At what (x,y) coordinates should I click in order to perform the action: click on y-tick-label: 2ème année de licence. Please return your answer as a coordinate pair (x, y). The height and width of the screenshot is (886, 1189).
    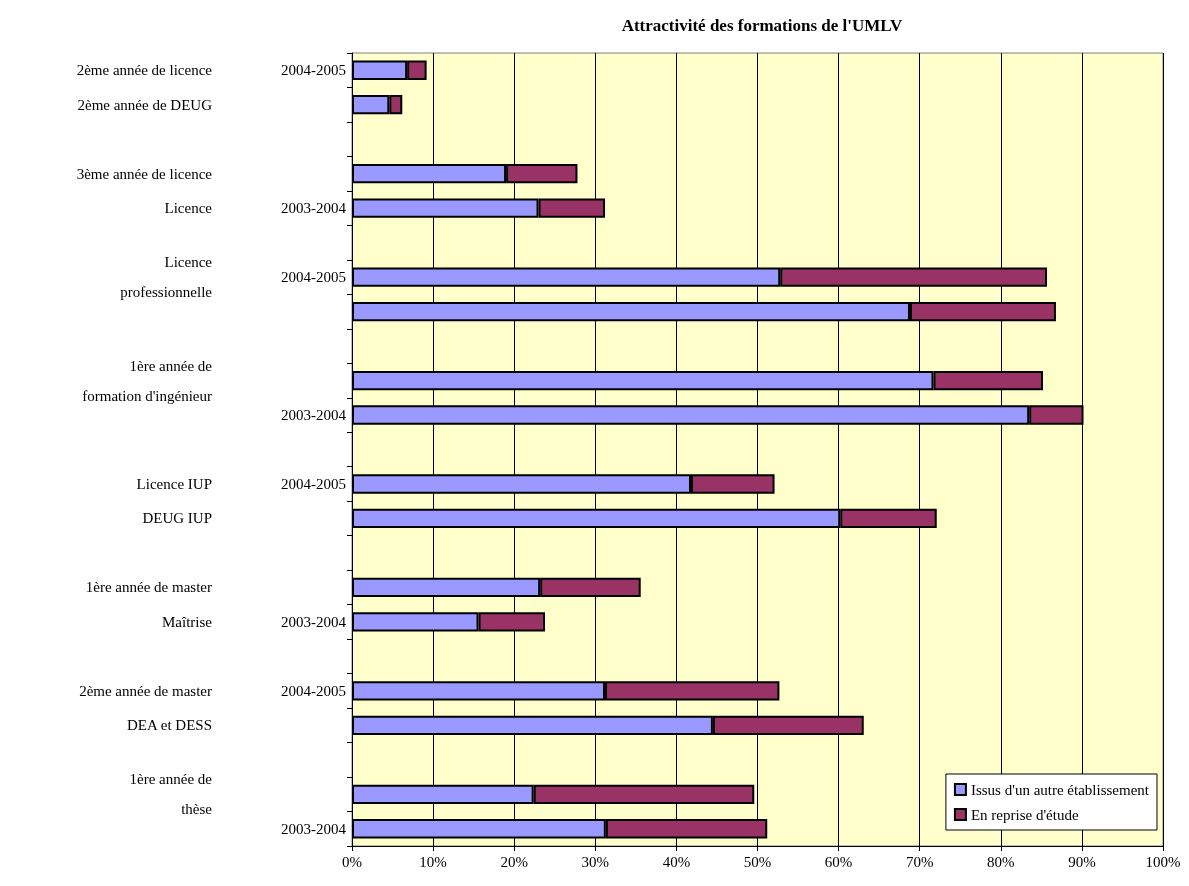
    Looking at the image, I should click on (144, 70).